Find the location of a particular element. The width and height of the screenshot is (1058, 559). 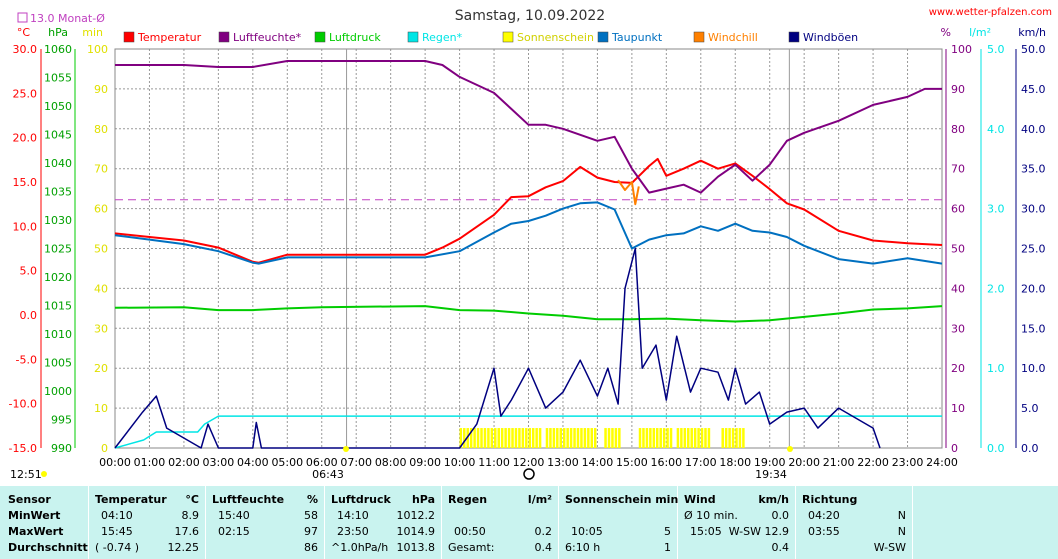

hum-max-time: 02:15 is located at coordinates (234, 531).